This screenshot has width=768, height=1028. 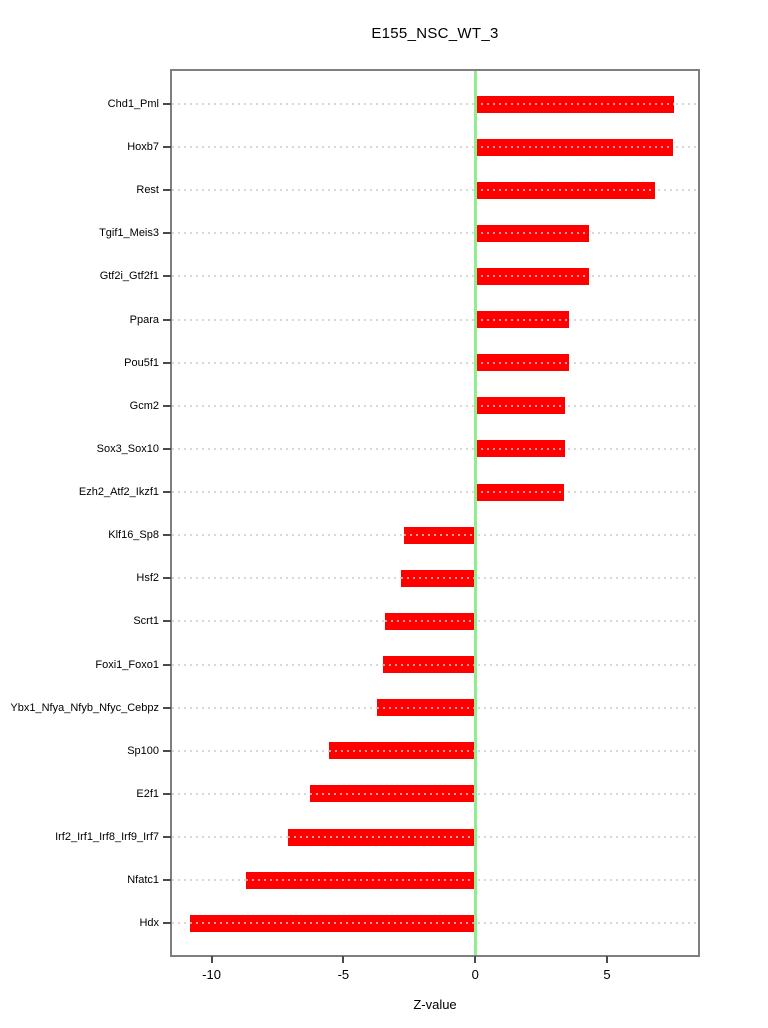 What do you see at coordinates (143, 750) in the screenshot?
I see `y-tick-label: Sp100` at bounding box center [143, 750].